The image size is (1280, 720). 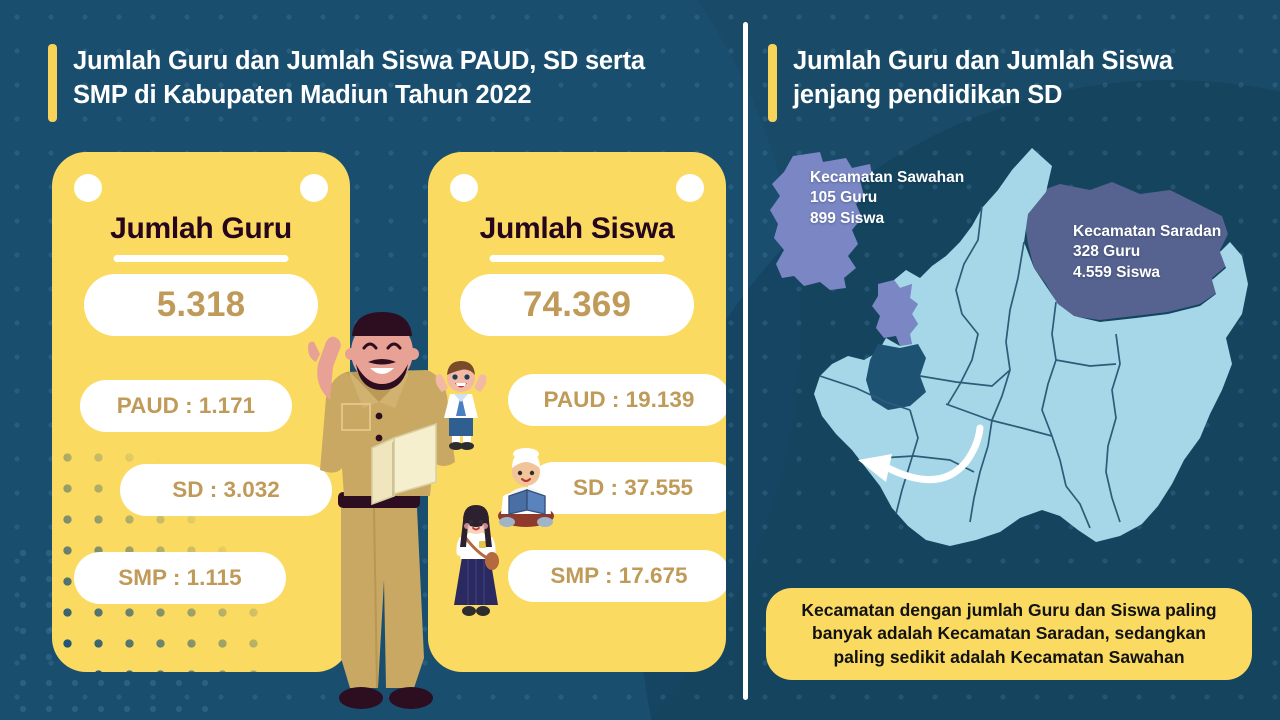 I want to click on map-region-sawahan, so click(x=895, y=313).